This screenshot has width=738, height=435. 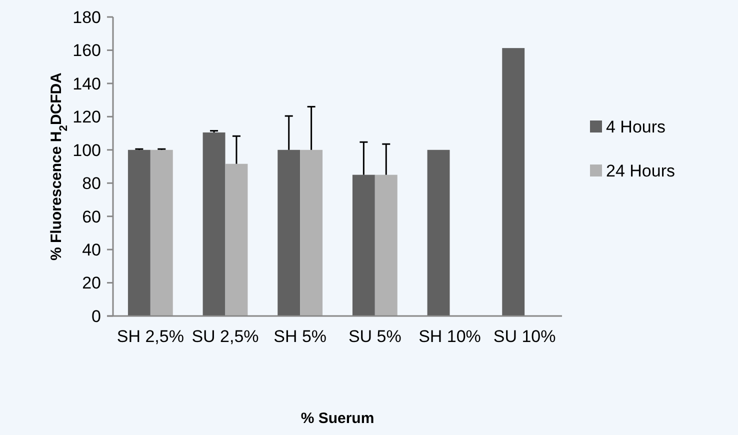 I want to click on x-tick-label: SH 2,5%, so click(x=150, y=336).